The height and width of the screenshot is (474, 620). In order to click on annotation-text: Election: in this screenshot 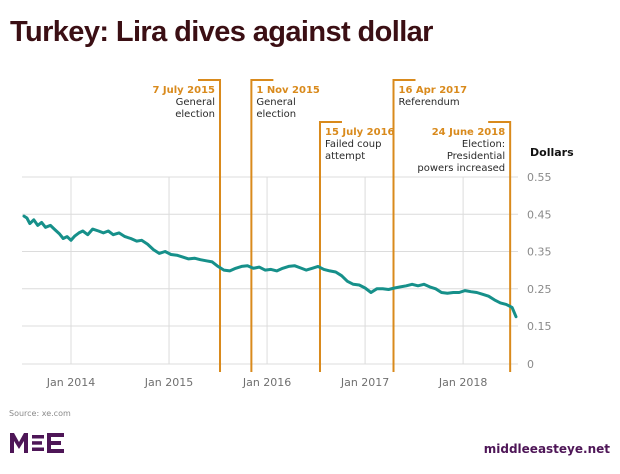, I will do `click(483, 144)`.